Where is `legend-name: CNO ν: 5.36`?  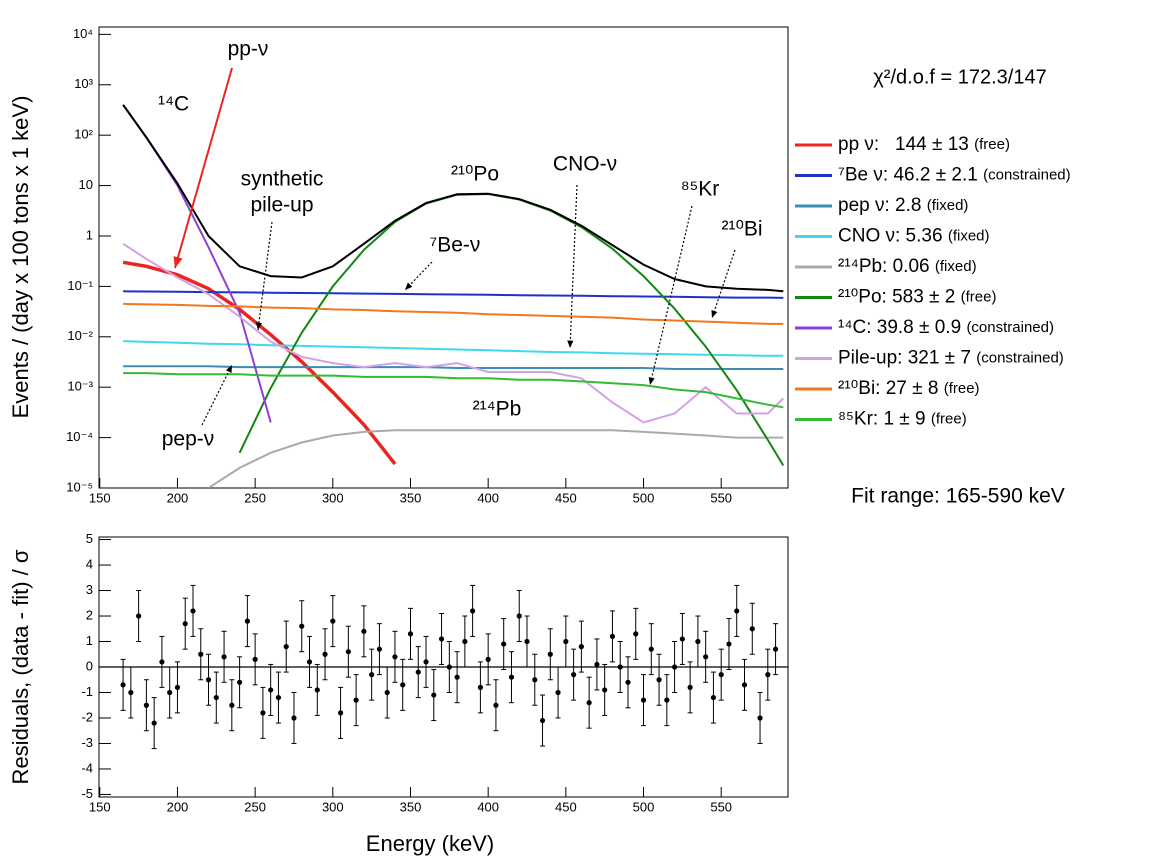
legend-name: CNO ν: 5.36 is located at coordinates (890, 236).